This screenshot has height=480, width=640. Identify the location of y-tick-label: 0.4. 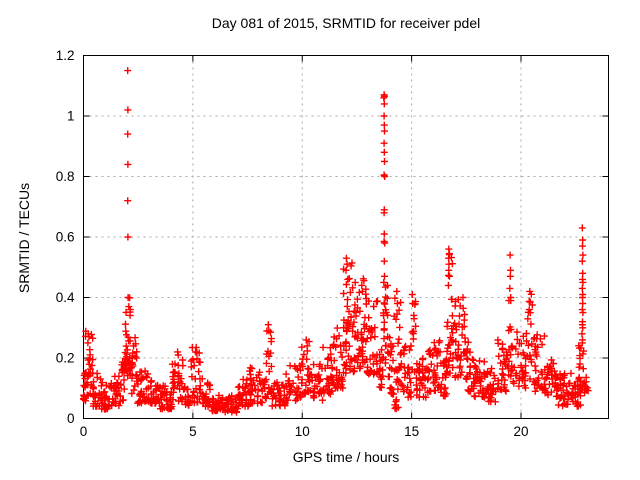
(65, 297).